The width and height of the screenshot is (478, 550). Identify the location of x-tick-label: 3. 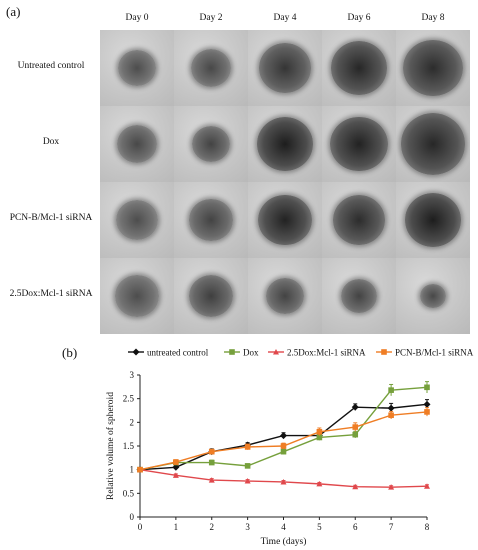
(247, 527).